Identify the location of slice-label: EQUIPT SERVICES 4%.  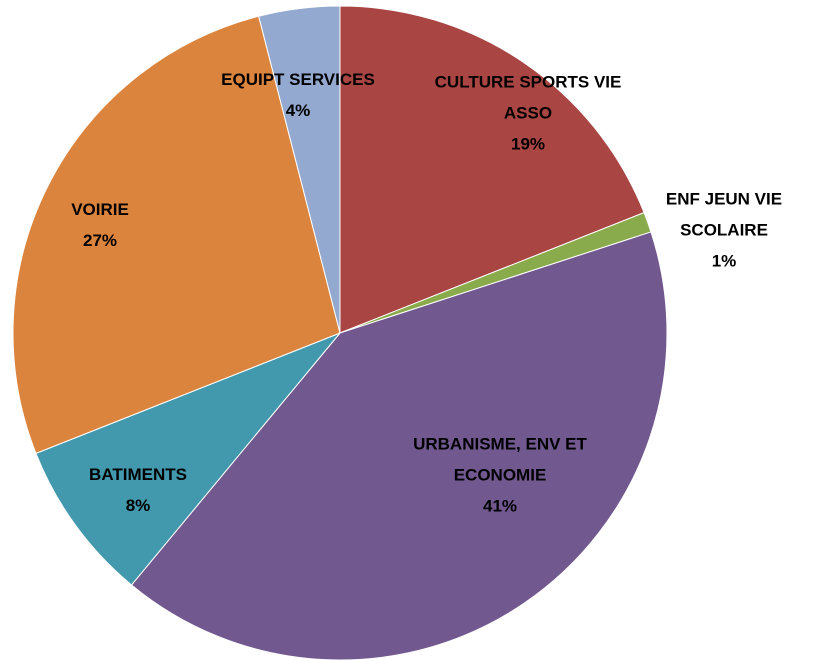
(298, 95).